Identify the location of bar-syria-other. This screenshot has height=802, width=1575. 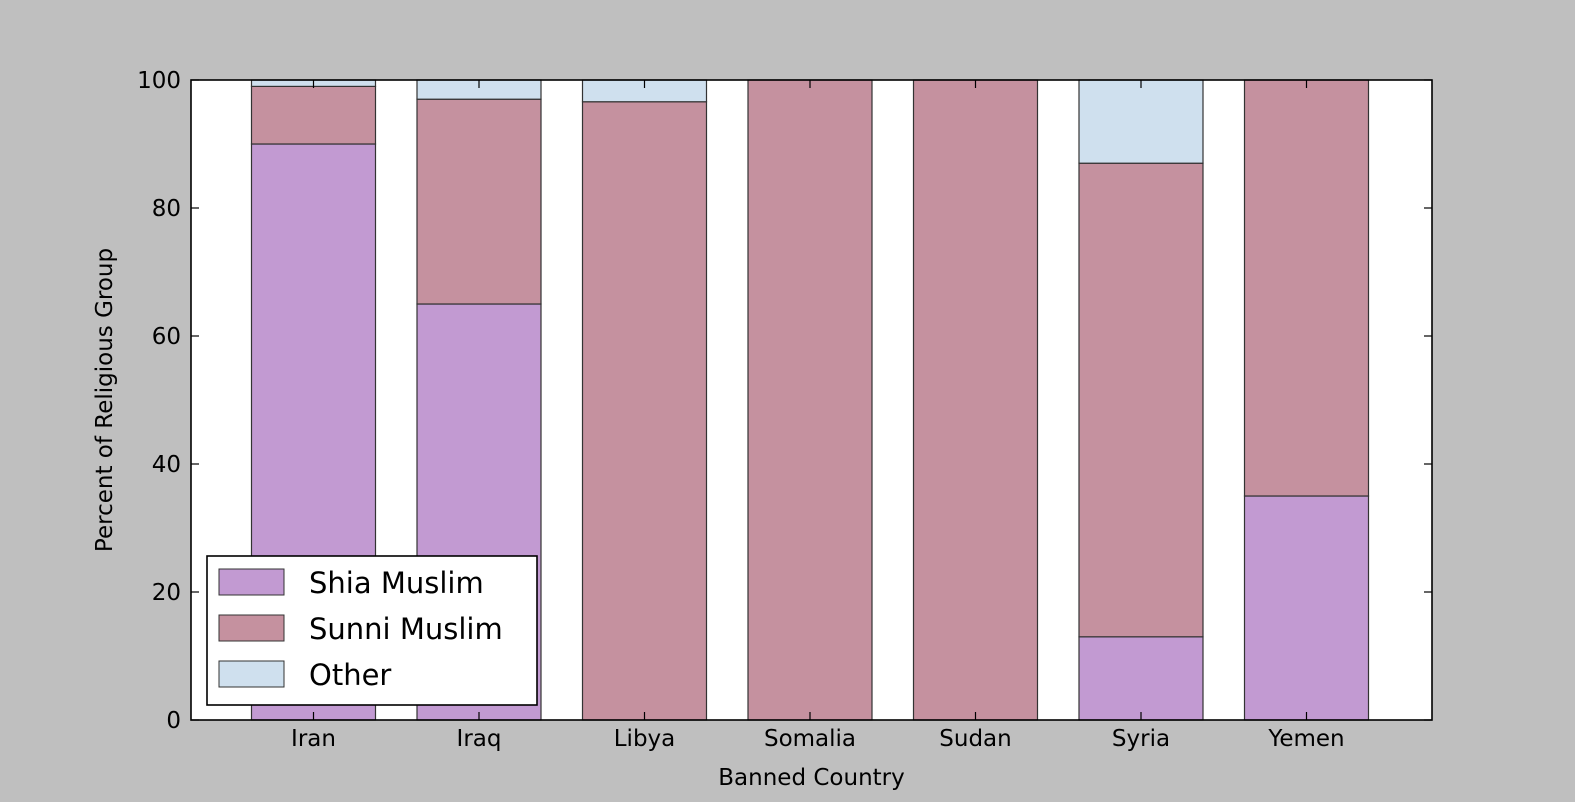
(1141, 121).